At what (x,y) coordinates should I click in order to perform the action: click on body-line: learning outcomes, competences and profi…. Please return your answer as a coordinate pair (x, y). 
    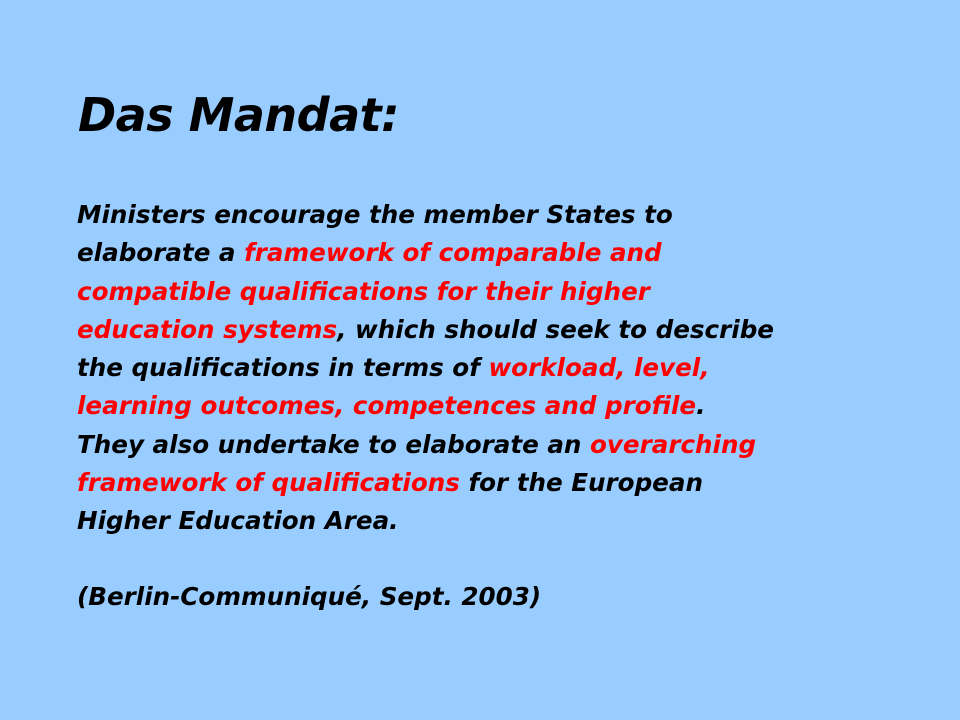
    Looking at the image, I should click on (497, 406).